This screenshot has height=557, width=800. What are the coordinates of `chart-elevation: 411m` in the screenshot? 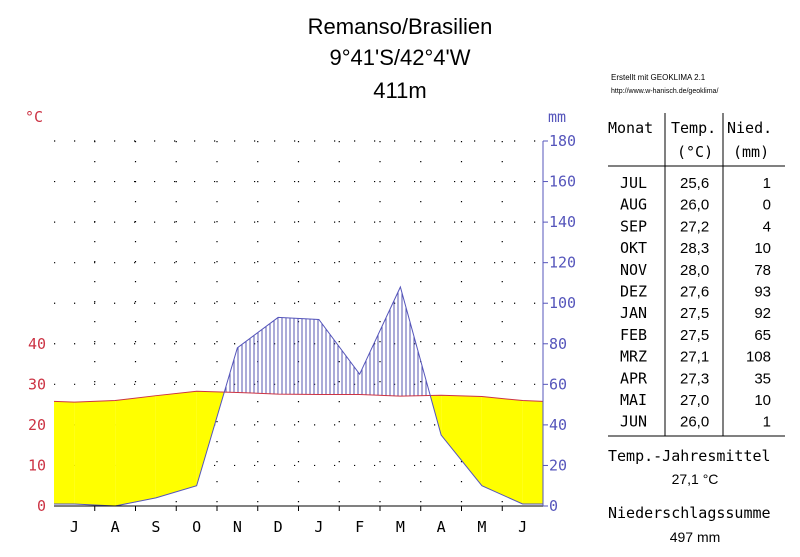 It's located at (399, 90).